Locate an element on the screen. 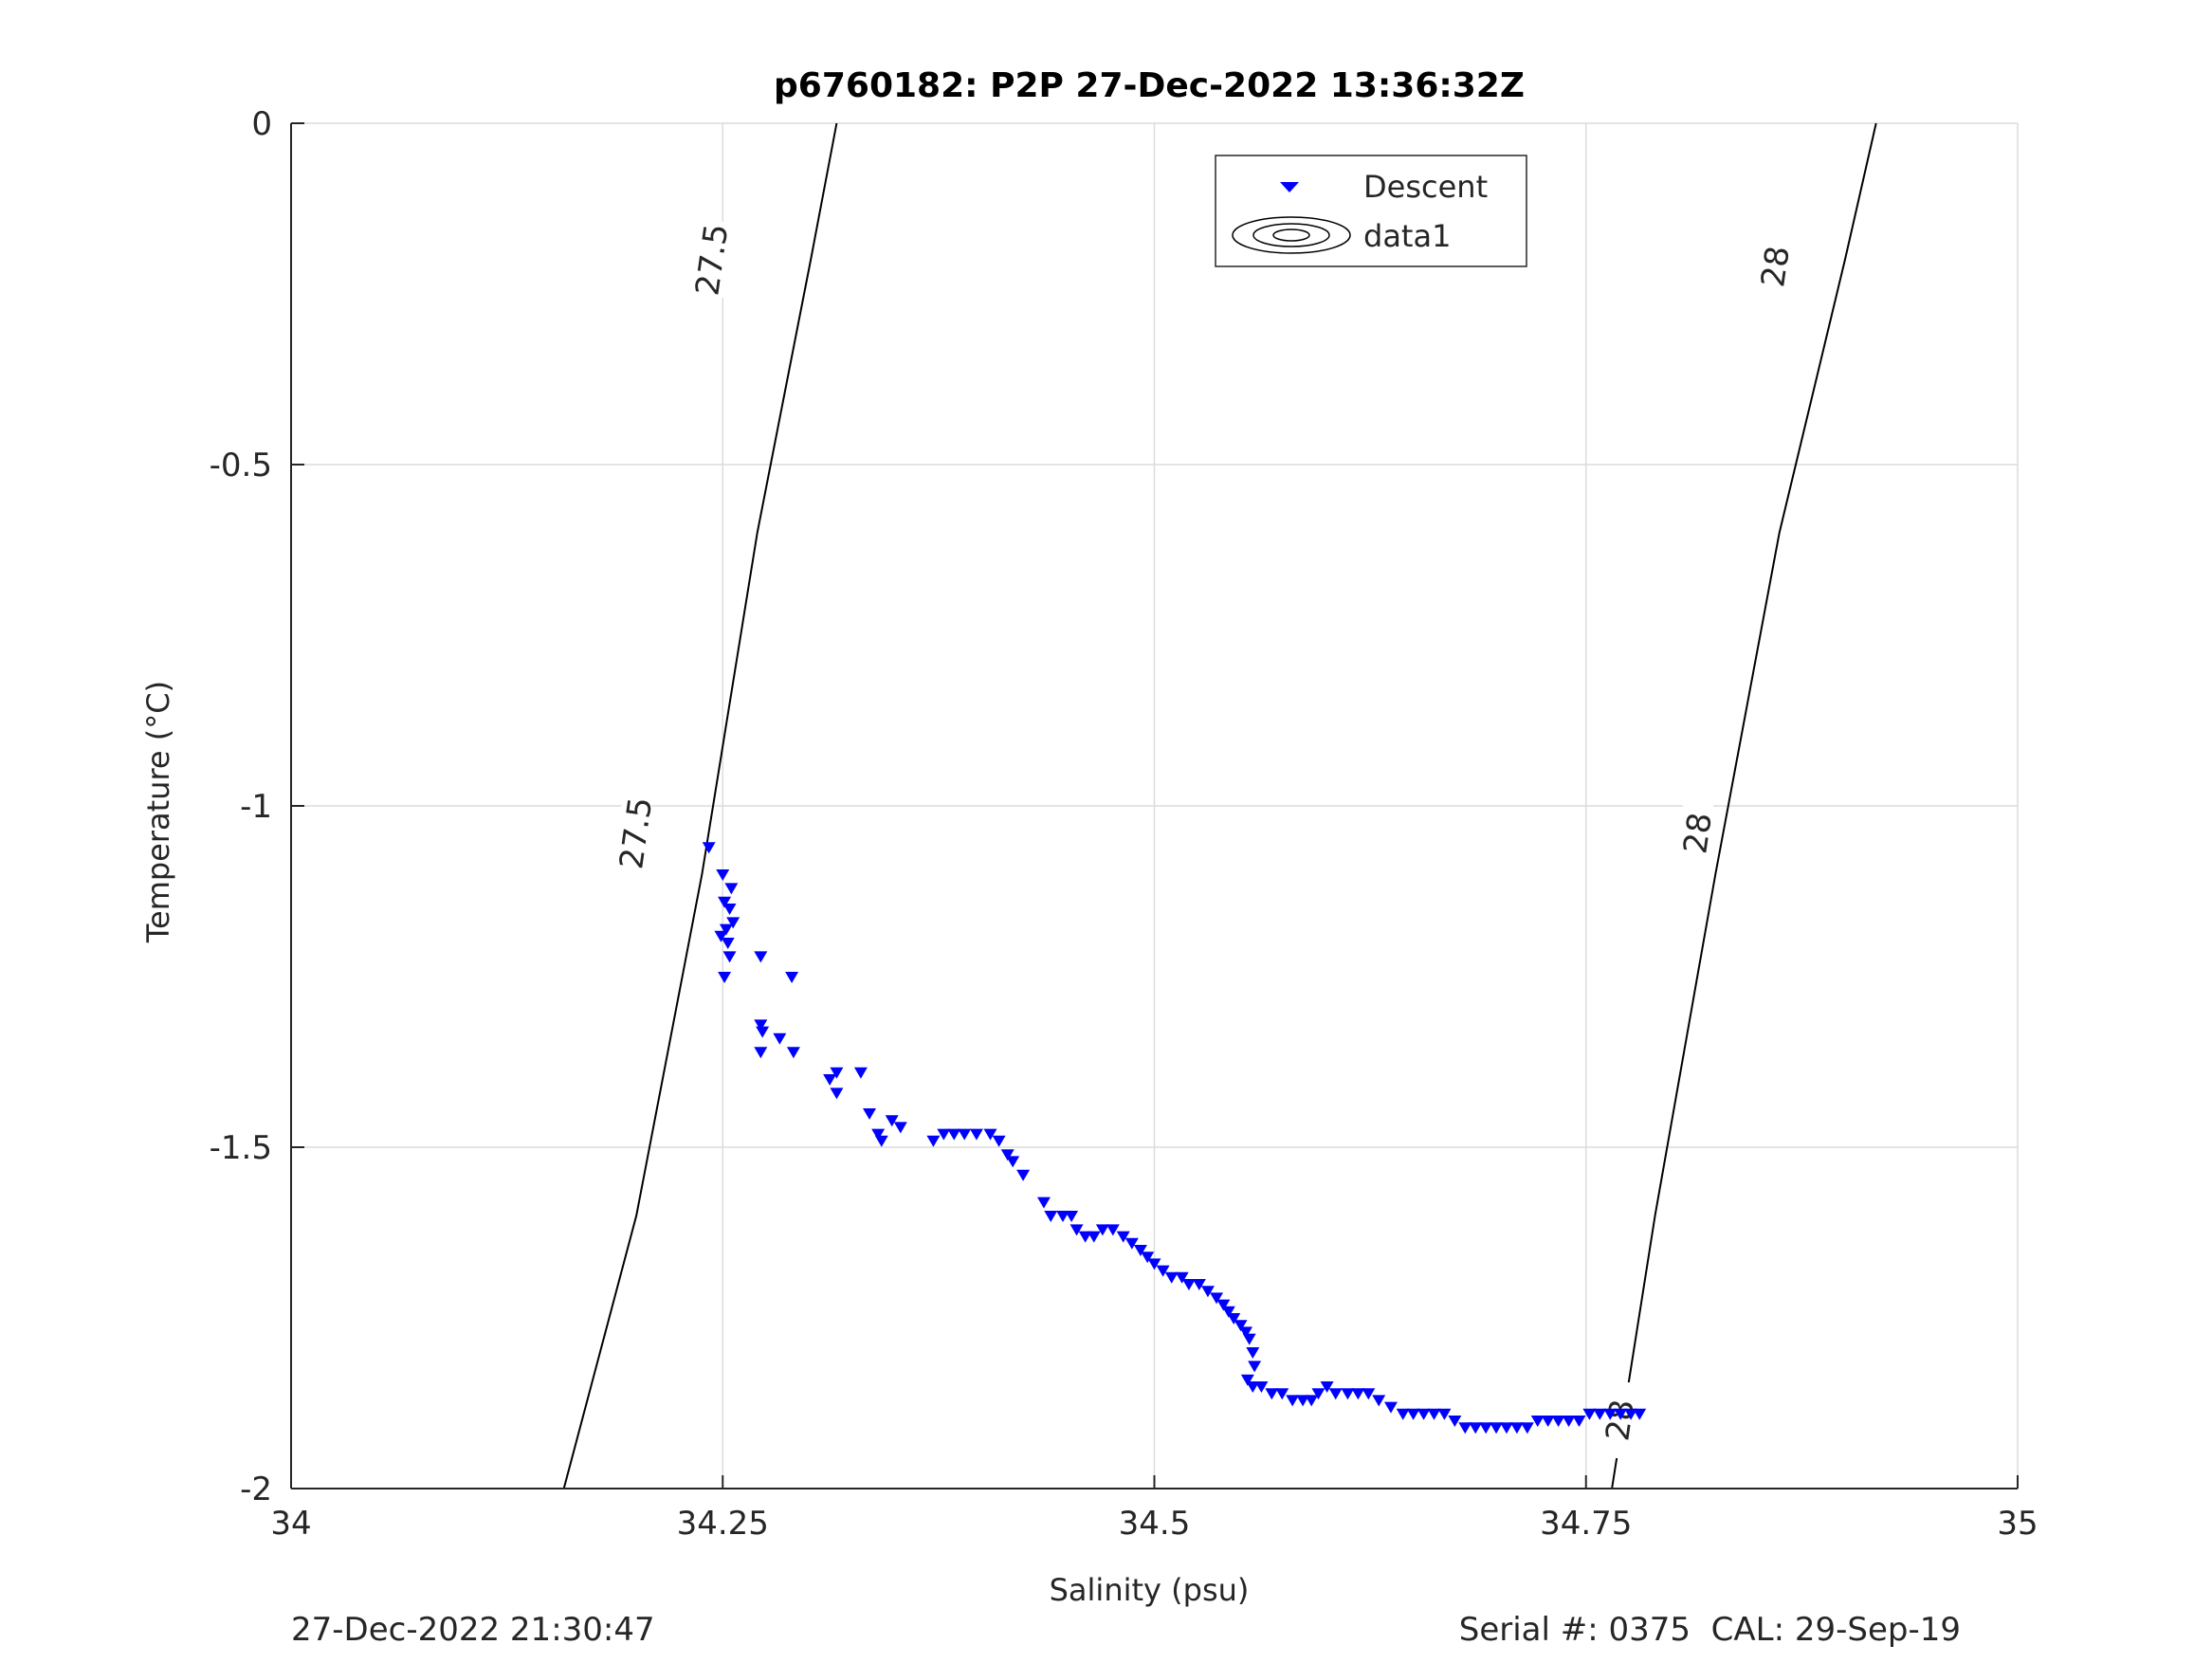 This screenshot has height=1663, width=2212. y-axis-label: Temperature (°C) is located at coordinates (158, 812).